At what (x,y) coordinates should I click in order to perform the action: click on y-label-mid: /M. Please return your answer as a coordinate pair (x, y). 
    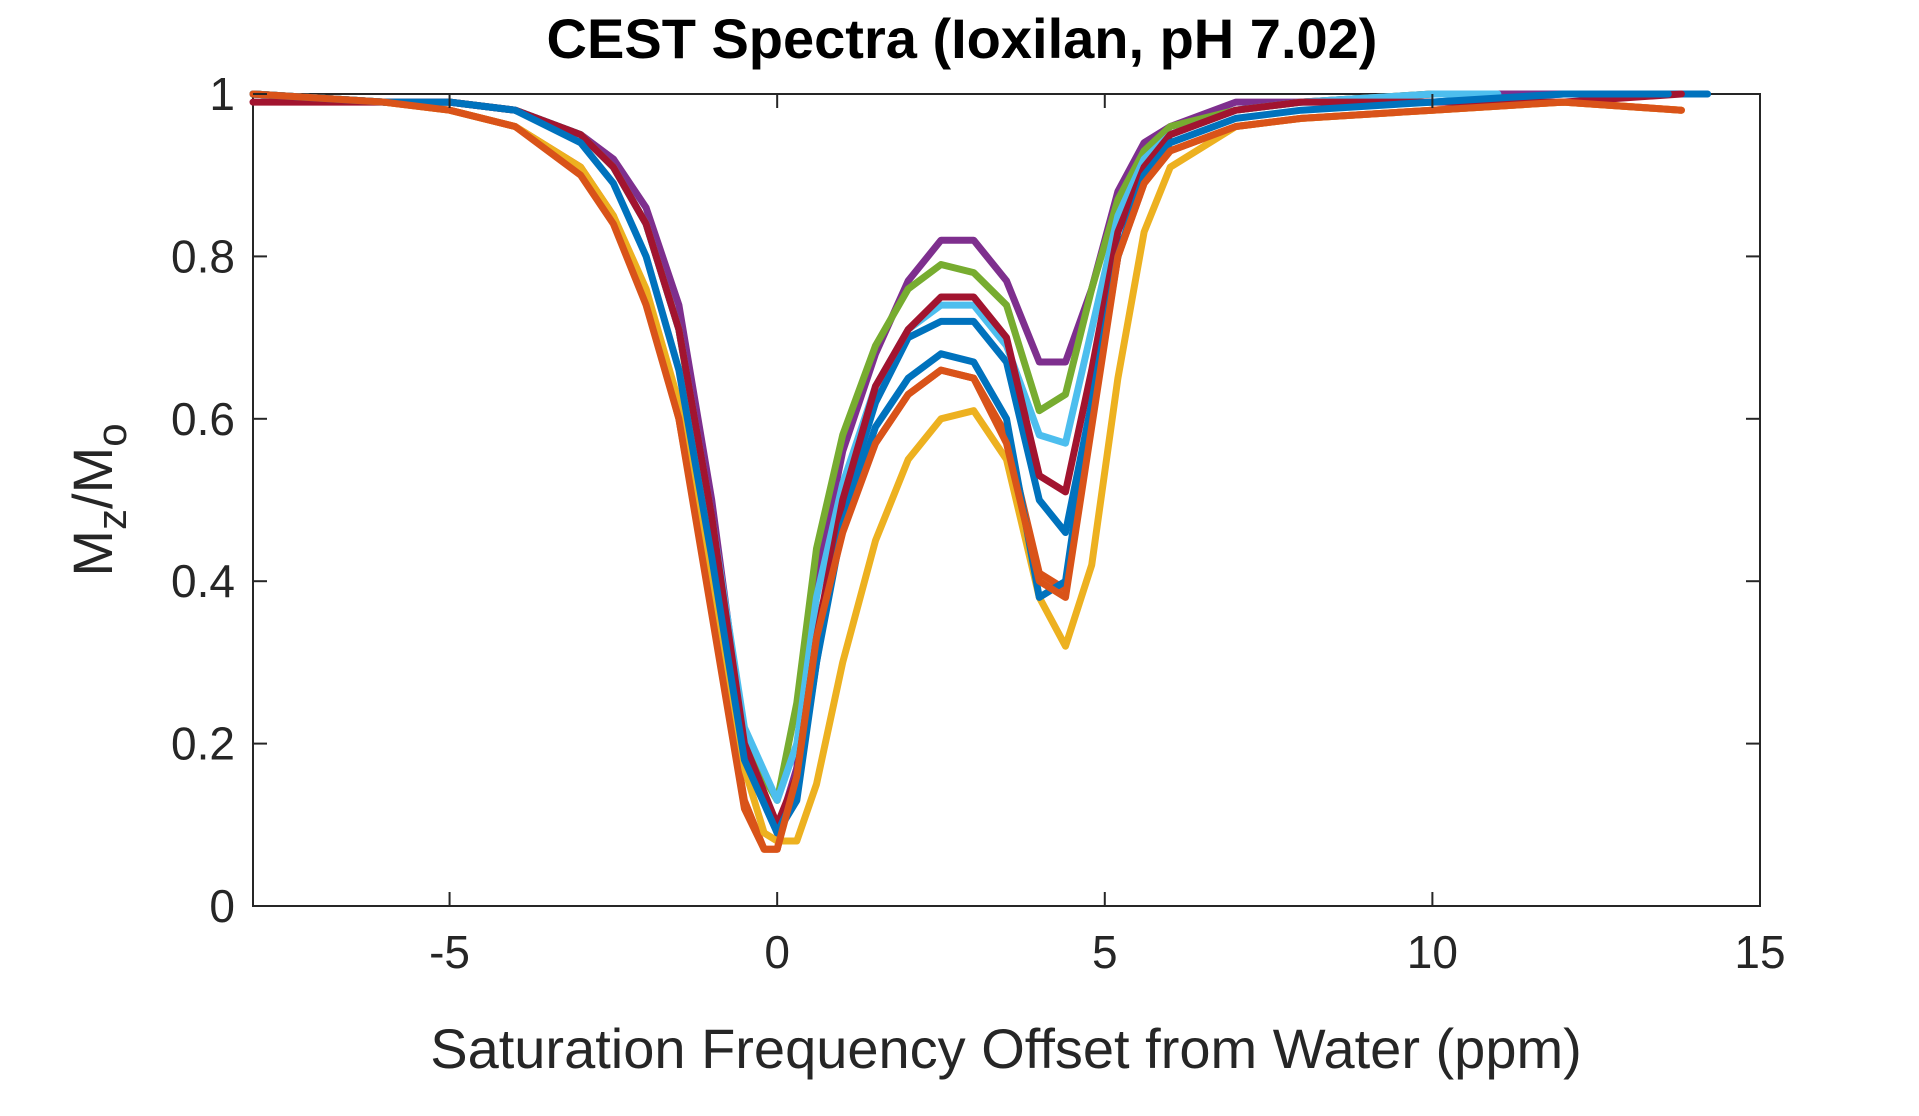
    Looking at the image, I should click on (92, 478).